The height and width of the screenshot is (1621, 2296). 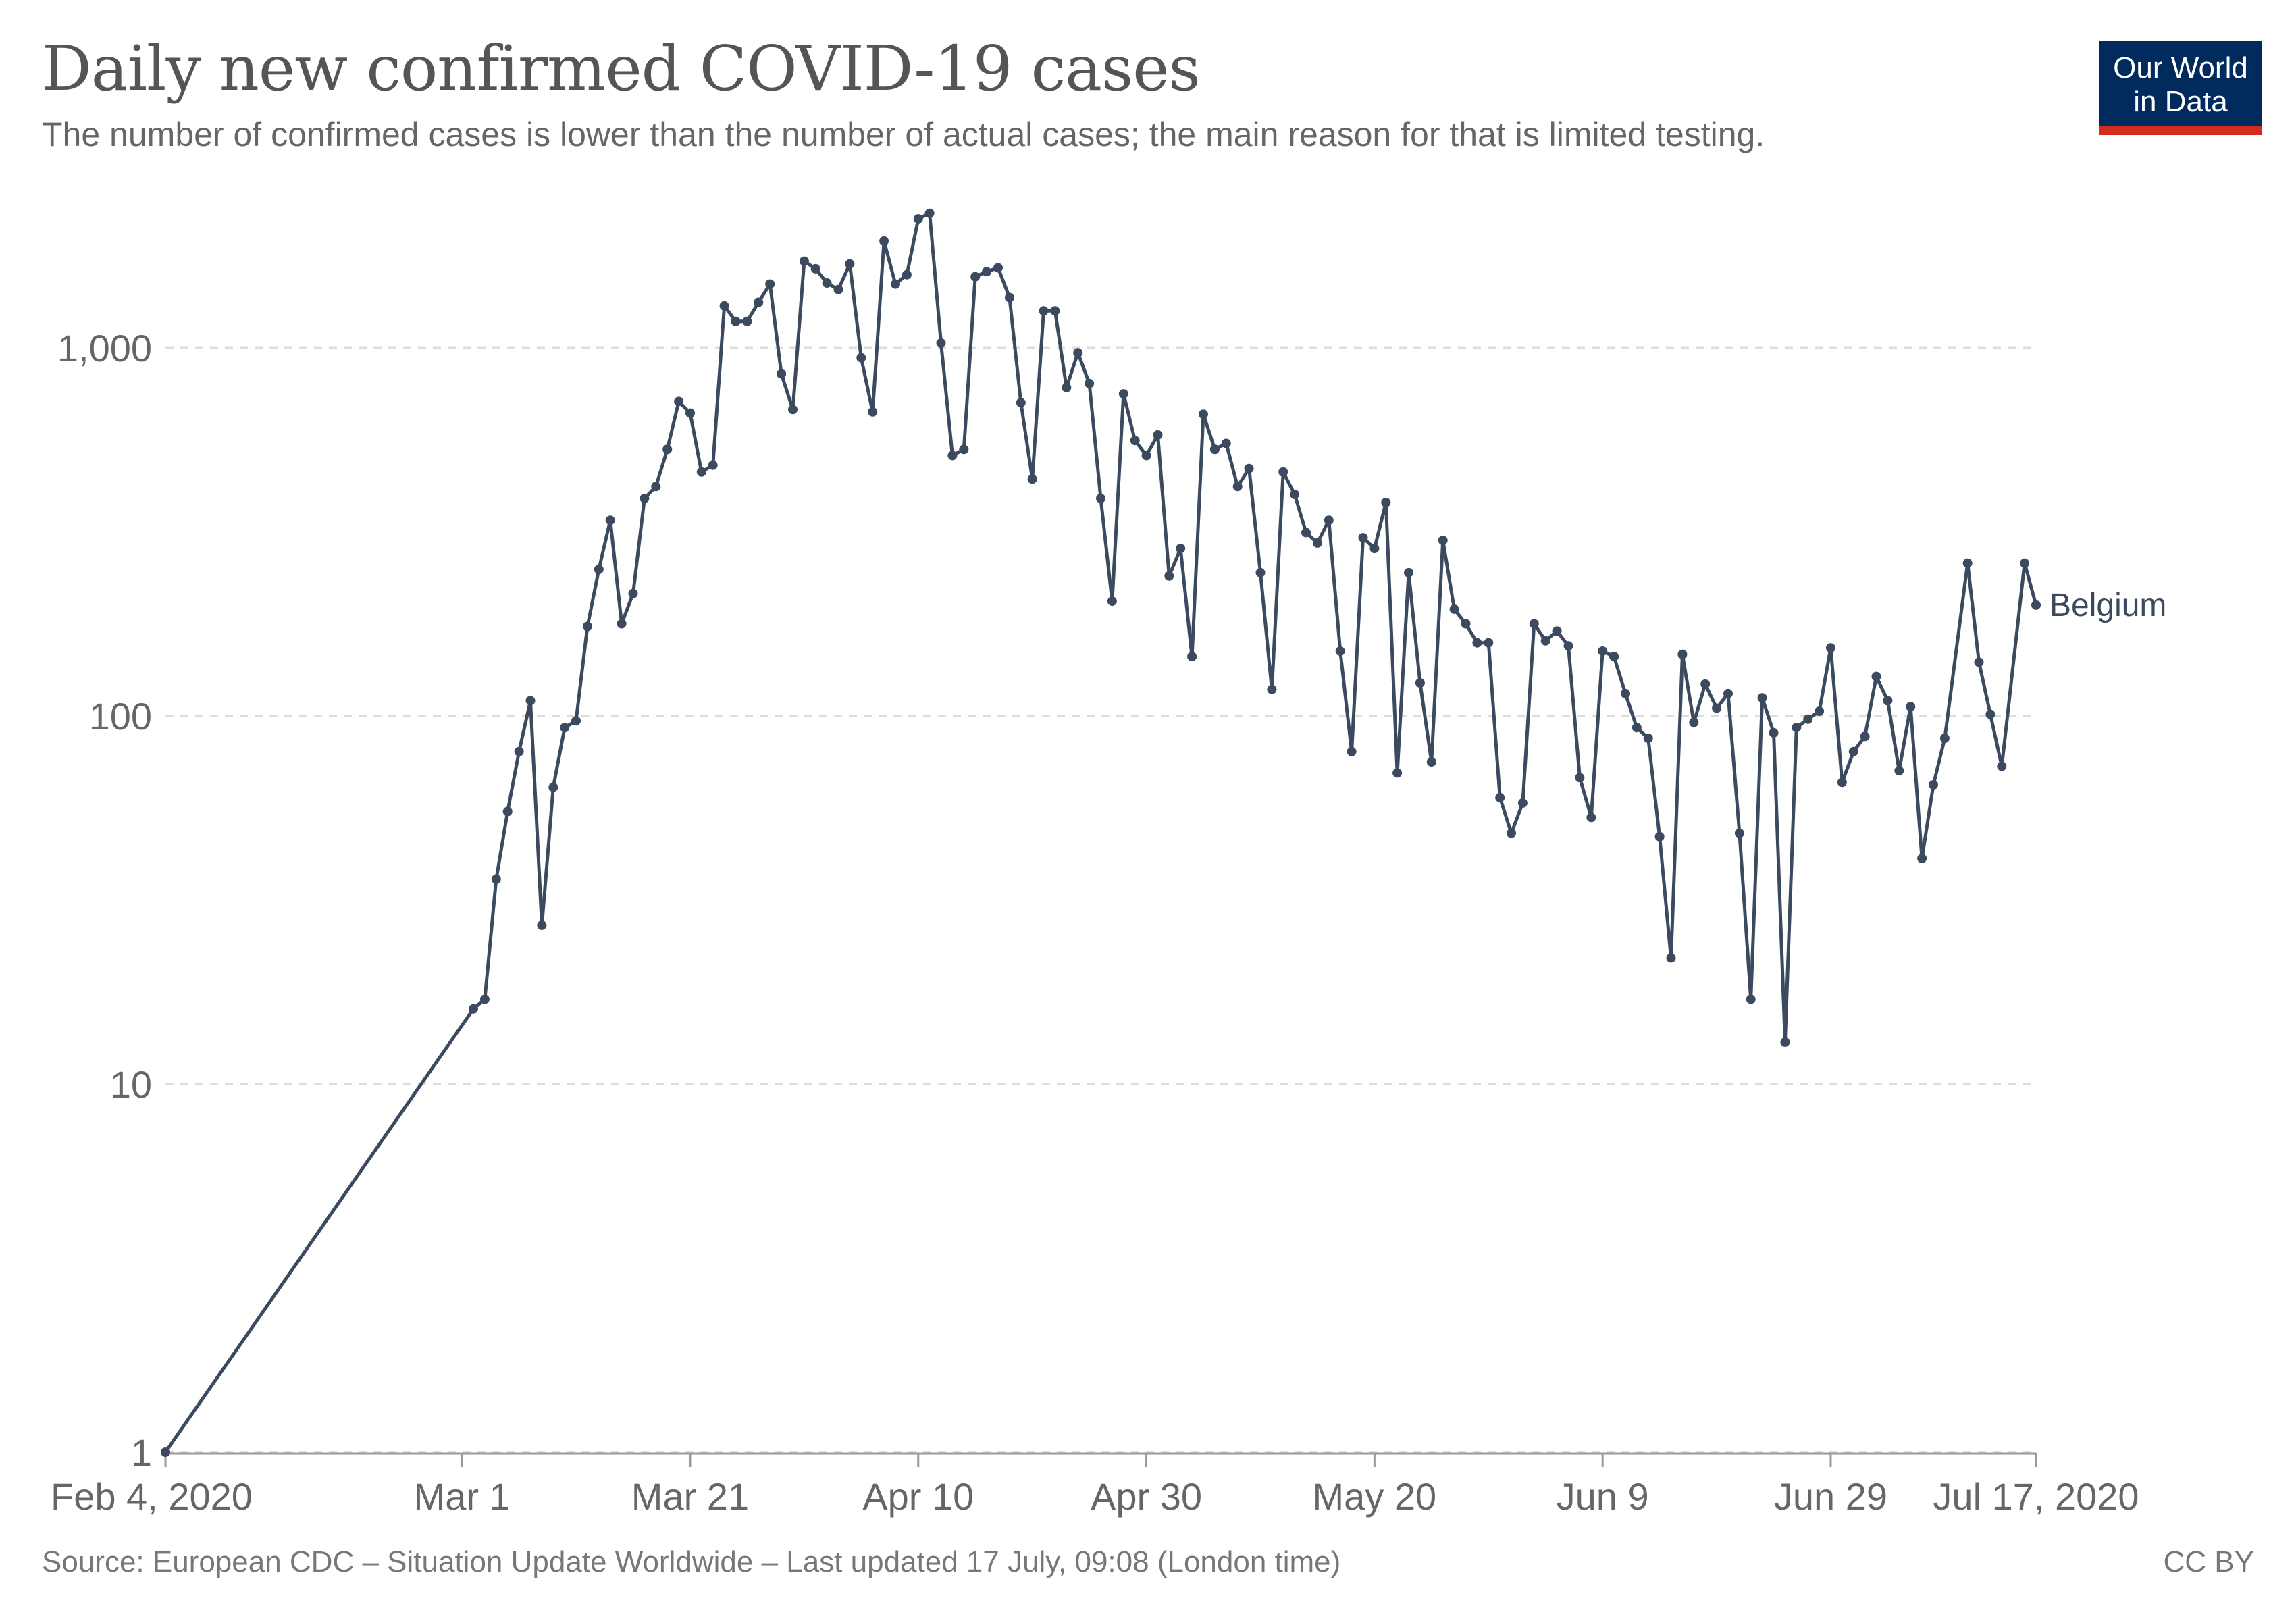 I want to click on x-tick-label: May 20, so click(x=1375, y=1496).